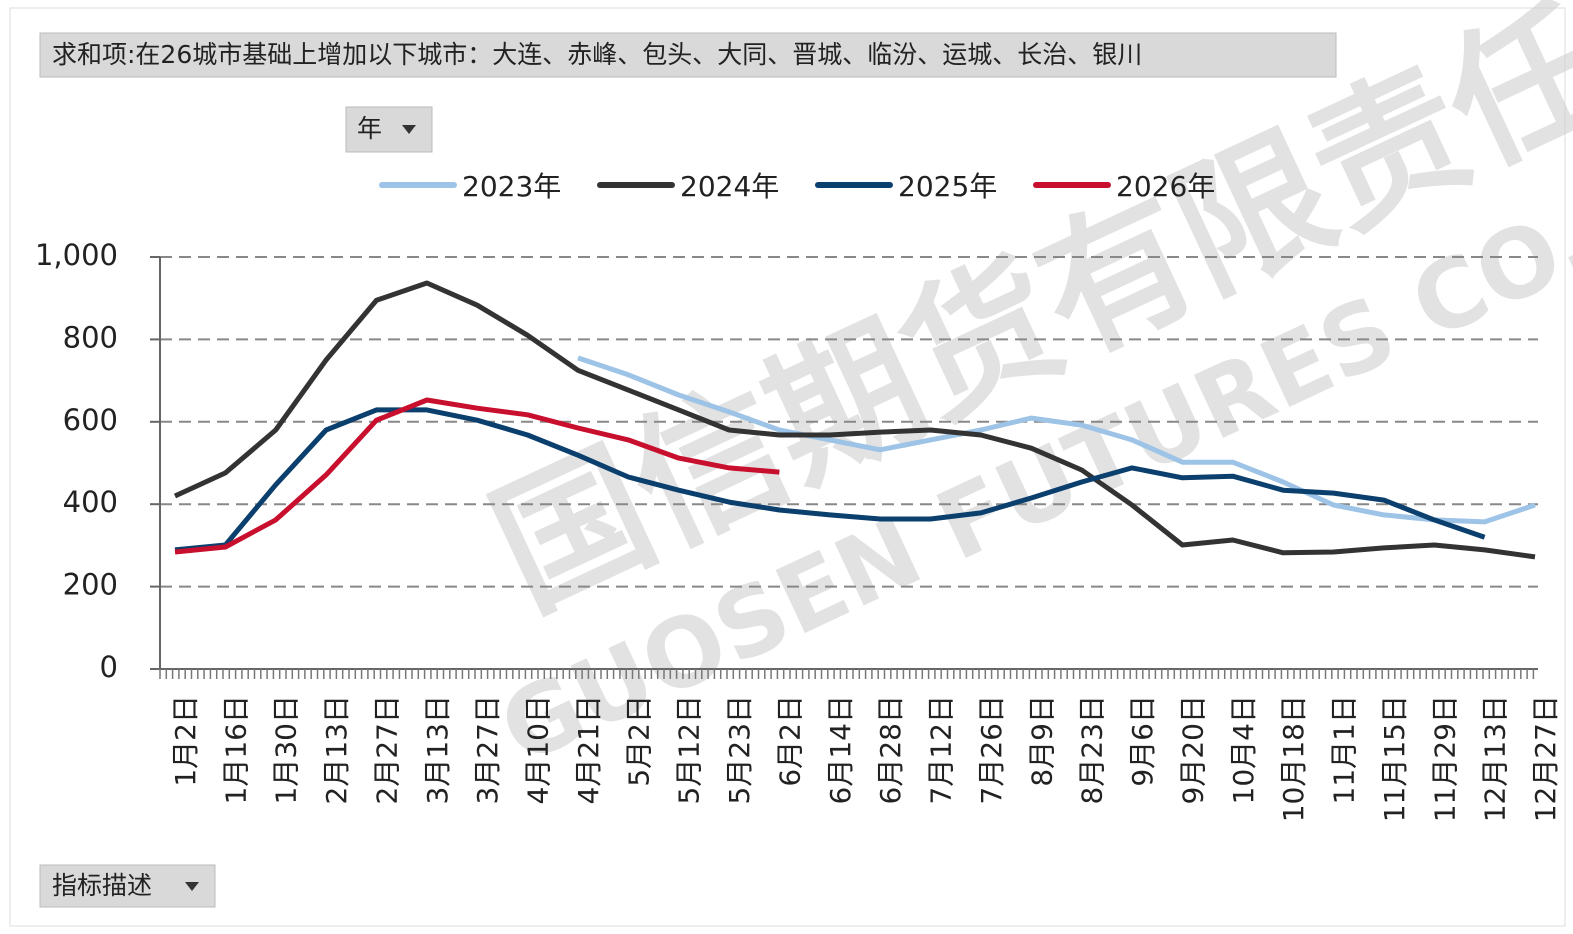  What do you see at coordinates (947, 186) in the screenshot?
I see `legend-label: 2025年` at bounding box center [947, 186].